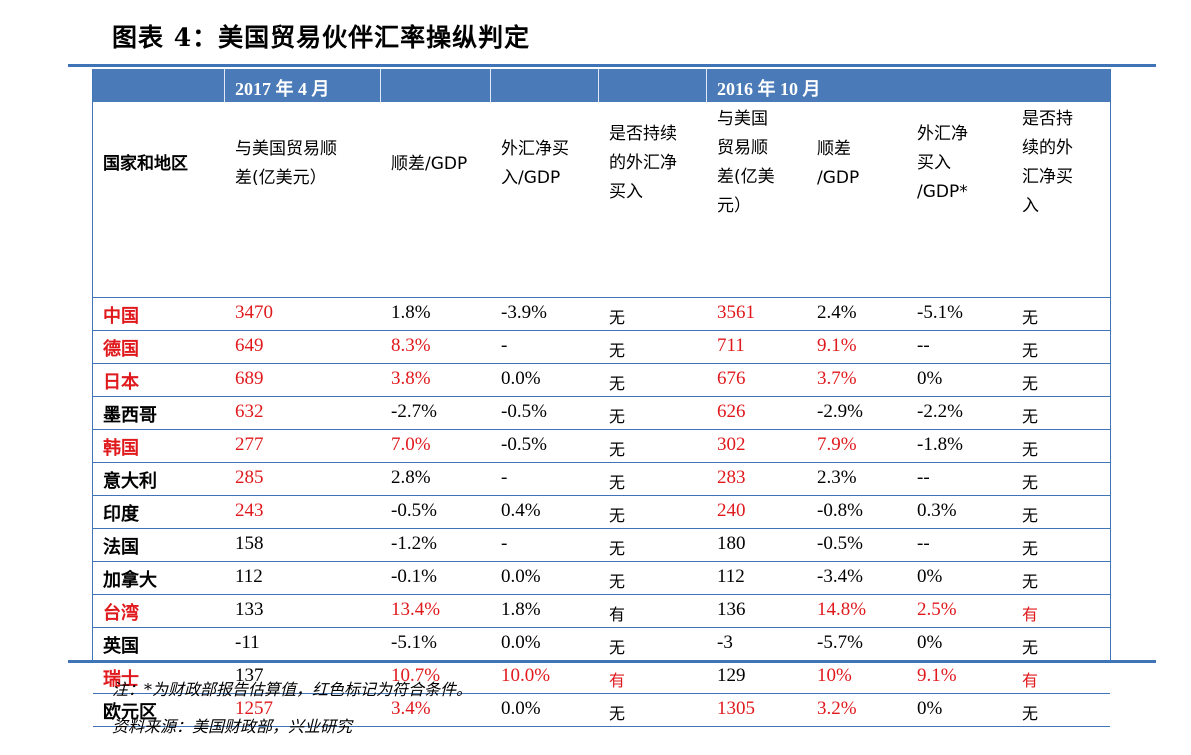 This screenshot has height=755, width=1191. Describe the element at coordinates (286, 163) in the screenshot. I see `col-a-surplus: 与美国贸易顺 差(亿美元）` at that location.